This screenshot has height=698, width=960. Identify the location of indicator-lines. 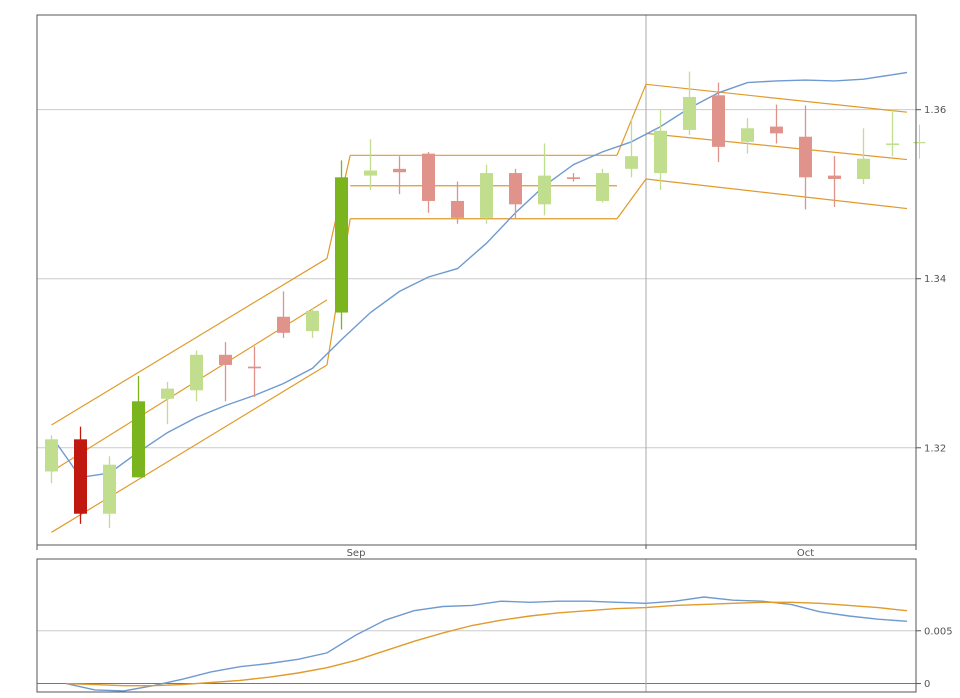
(486, 644).